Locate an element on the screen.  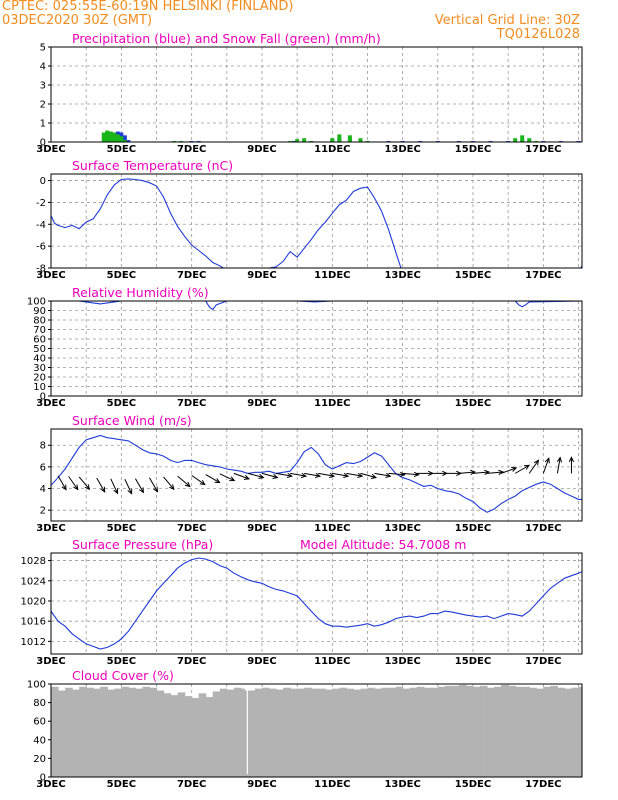
run-date: 03DEC2020 30Z (GMT) is located at coordinates (77, 20).